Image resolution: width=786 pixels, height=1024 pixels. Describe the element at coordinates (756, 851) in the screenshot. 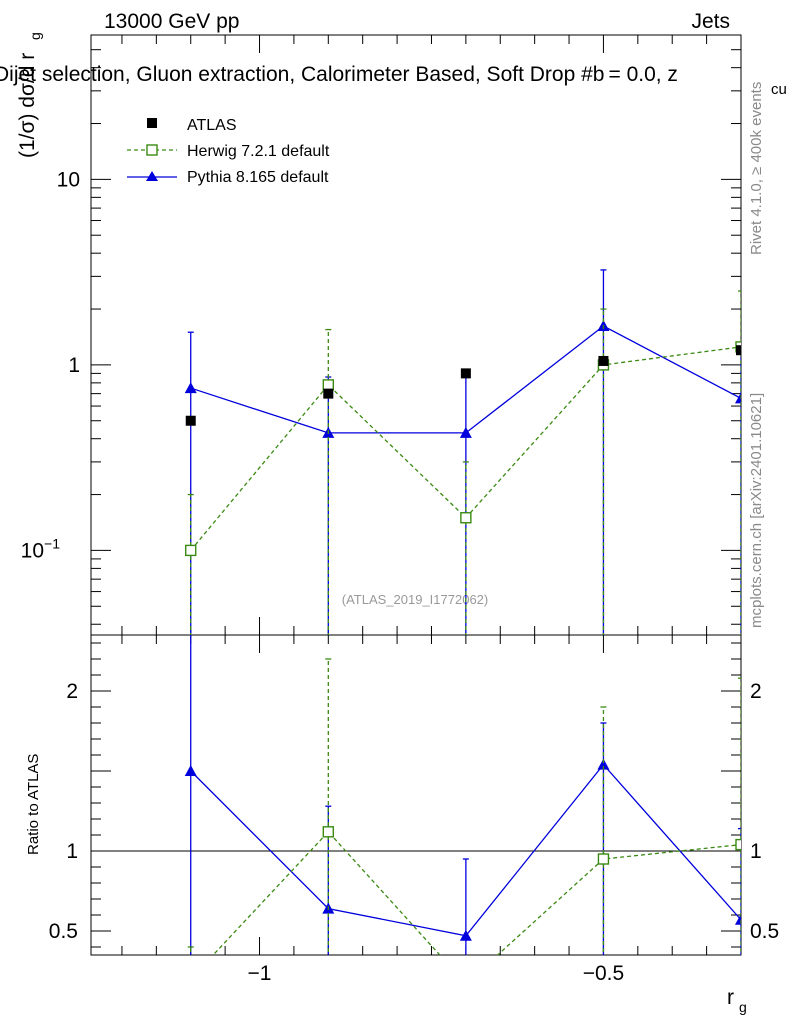

I see `ratio-tick-label-right: 1` at that location.